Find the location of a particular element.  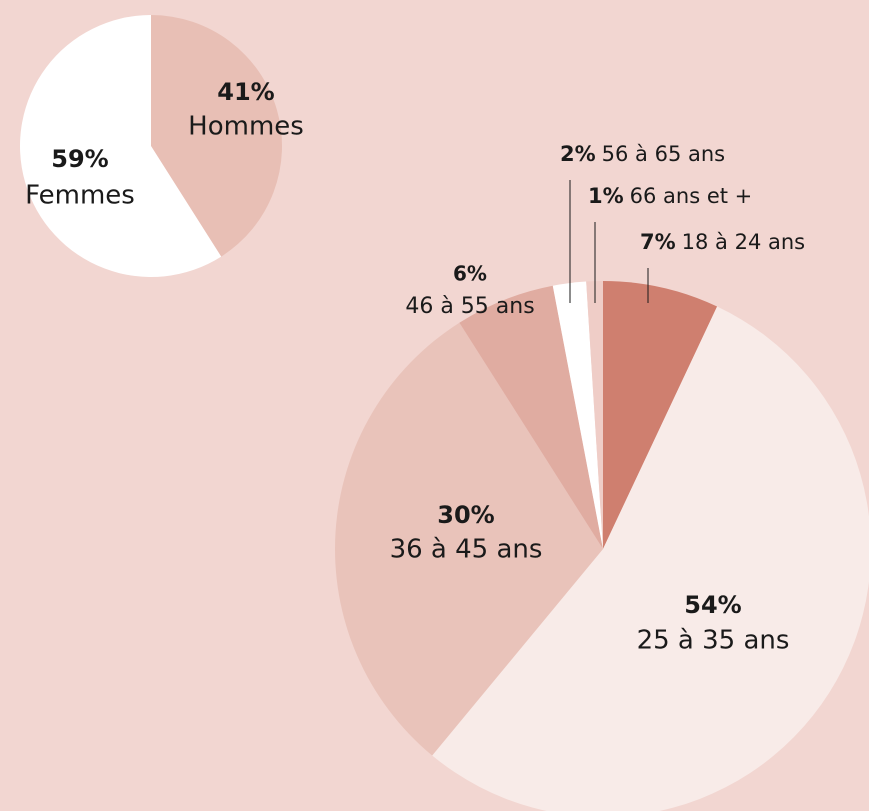

value-label: 30% is located at coordinates (465, 515).